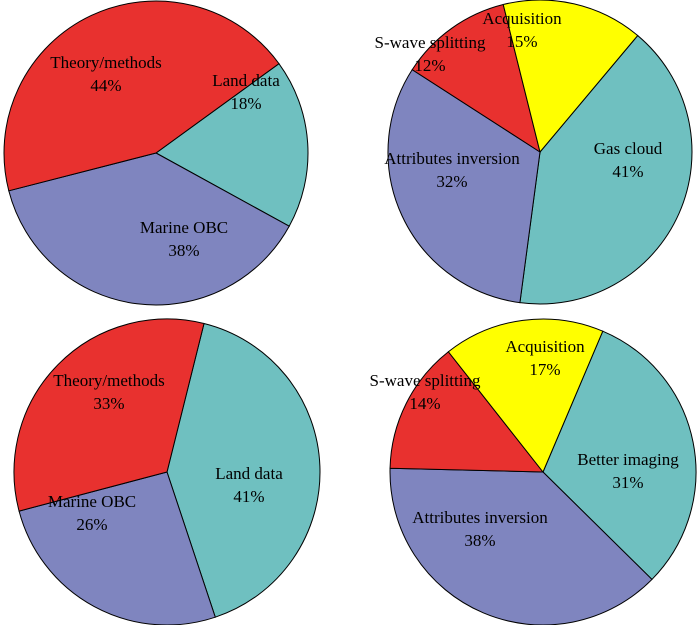 The height and width of the screenshot is (625, 700). Describe the element at coordinates (451, 181) in the screenshot. I see `slice-percent-attributes-inversion: 32%` at that location.